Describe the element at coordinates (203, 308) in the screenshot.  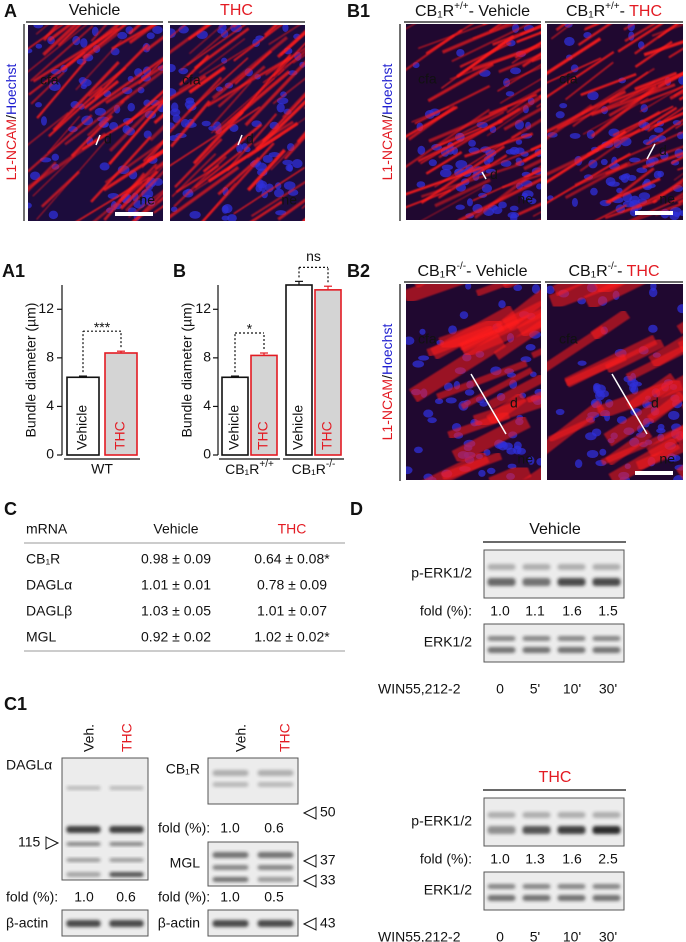
I see `y-tick-label: 12` at that location.